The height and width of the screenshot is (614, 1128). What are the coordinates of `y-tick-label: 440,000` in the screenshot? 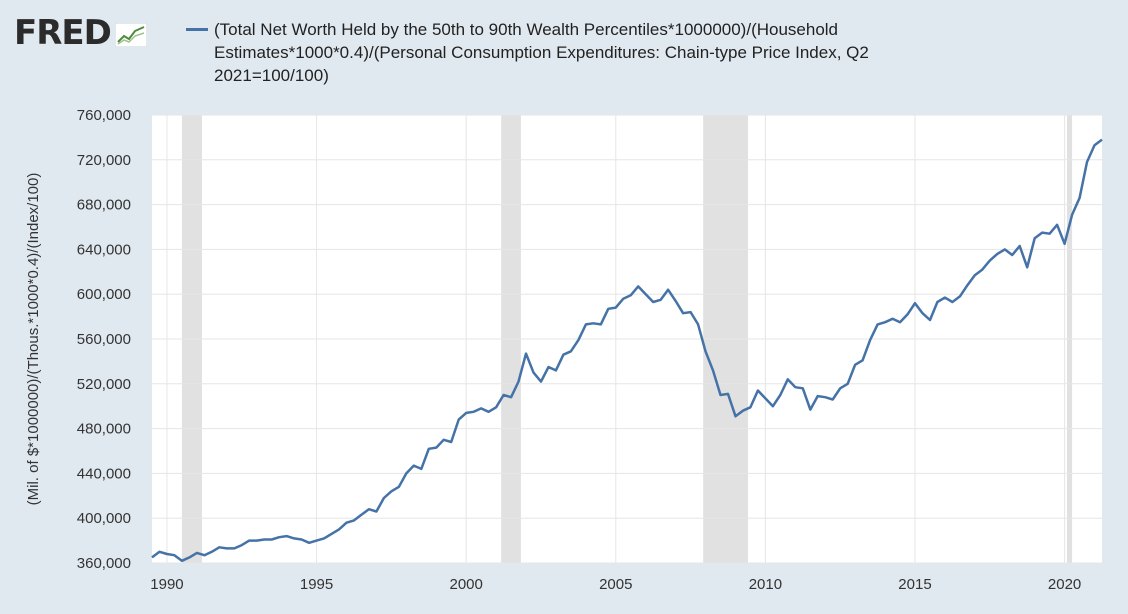 It's located at (104, 473).